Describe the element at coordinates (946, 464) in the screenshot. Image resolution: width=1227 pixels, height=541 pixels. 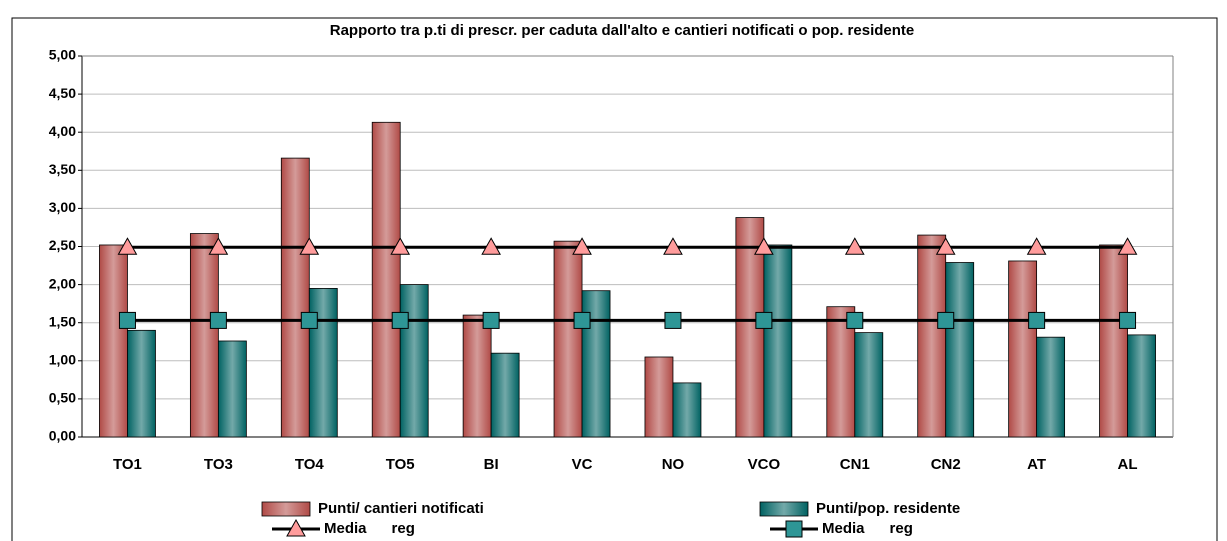
I see `x-tick-label: CN2` at that location.